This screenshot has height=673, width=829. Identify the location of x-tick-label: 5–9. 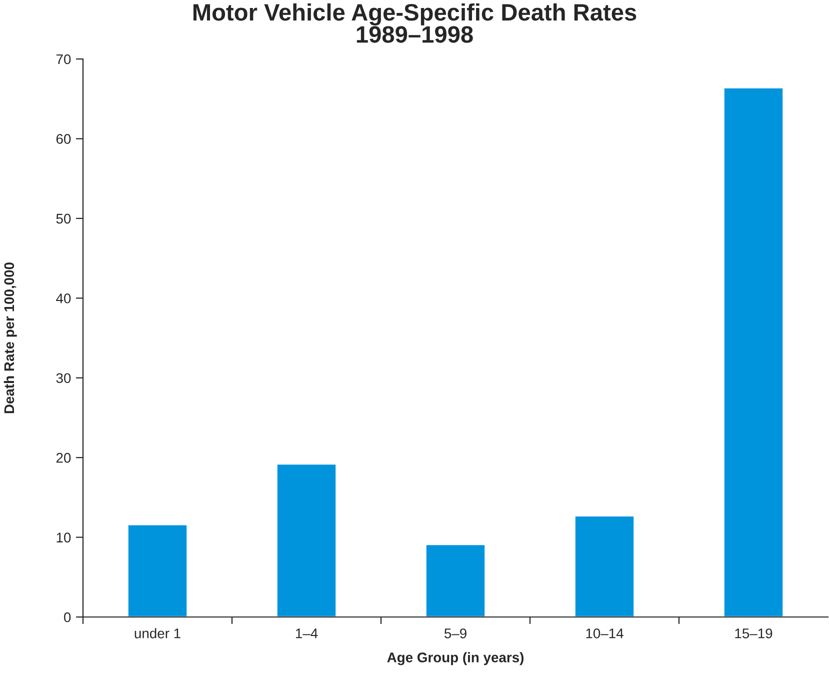
(455, 633).